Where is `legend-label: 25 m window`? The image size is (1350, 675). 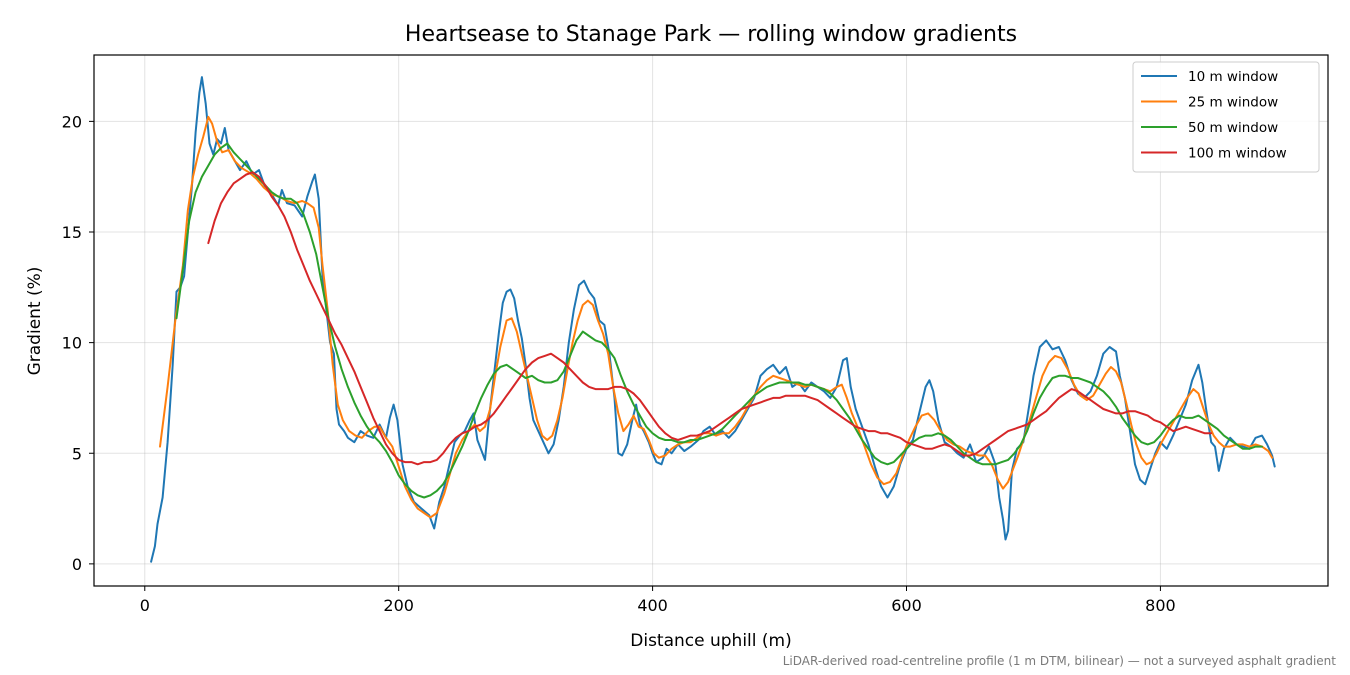 legend-label: 25 m window is located at coordinates (1233, 103).